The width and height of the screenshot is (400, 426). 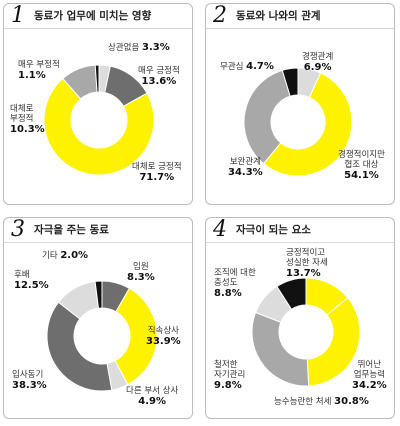 I want to click on slice-value: 34.3%, so click(x=245, y=172).